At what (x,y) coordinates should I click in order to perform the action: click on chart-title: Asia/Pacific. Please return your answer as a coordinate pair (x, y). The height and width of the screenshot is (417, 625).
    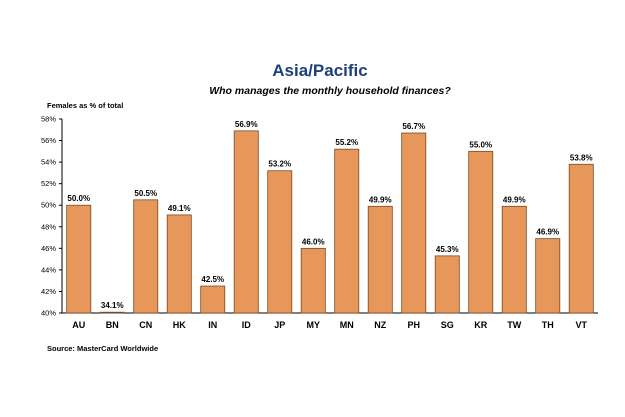
    Looking at the image, I should click on (319, 70).